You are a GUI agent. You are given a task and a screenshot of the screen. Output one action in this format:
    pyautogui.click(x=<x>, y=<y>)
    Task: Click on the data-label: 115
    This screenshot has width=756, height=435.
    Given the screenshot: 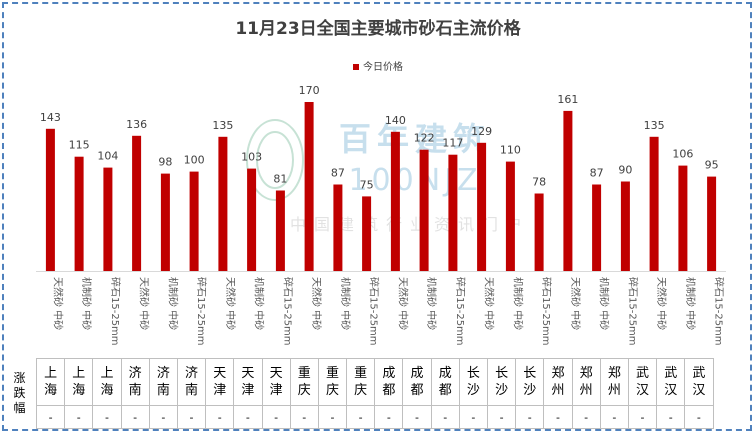 What is the action you would take?
    pyautogui.click(x=79, y=145)
    